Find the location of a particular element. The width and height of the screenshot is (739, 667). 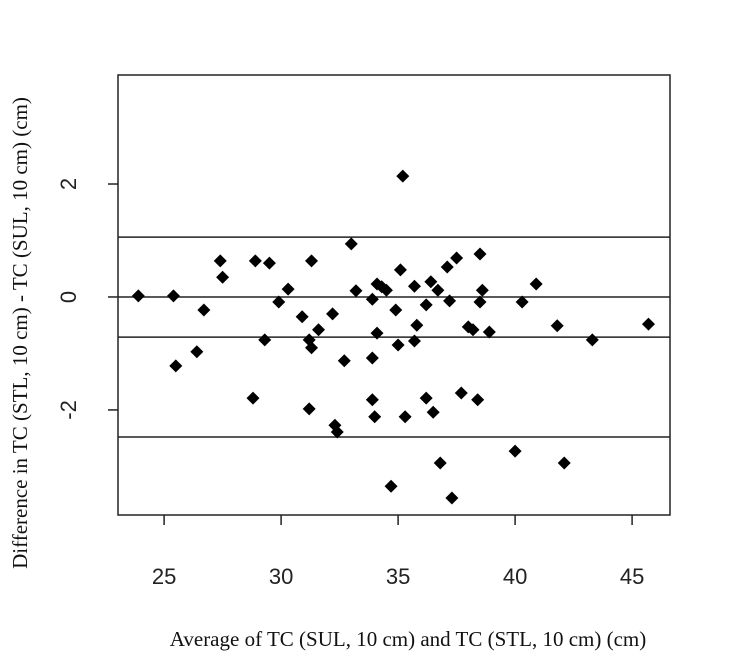

x-tick-label: 30 is located at coordinates (281, 576).